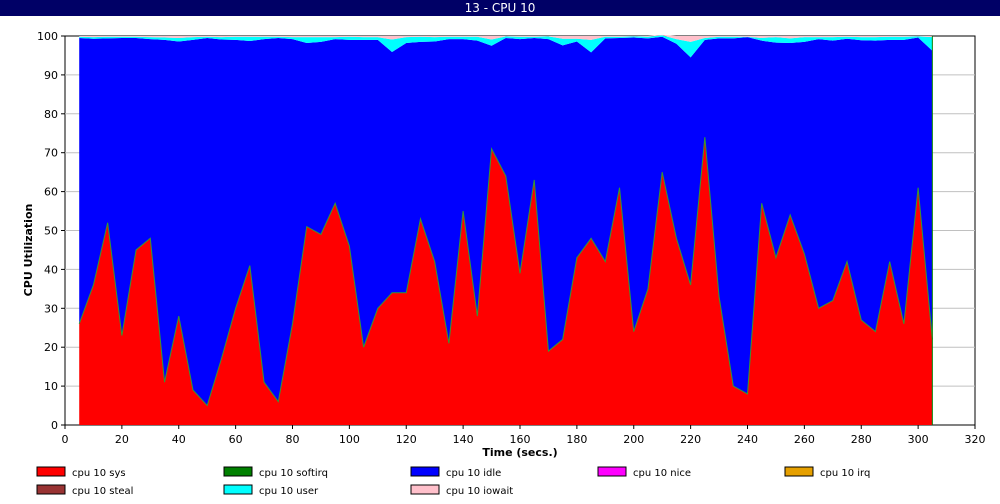  I want to click on y-tick-label: 60, so click(51, 192).